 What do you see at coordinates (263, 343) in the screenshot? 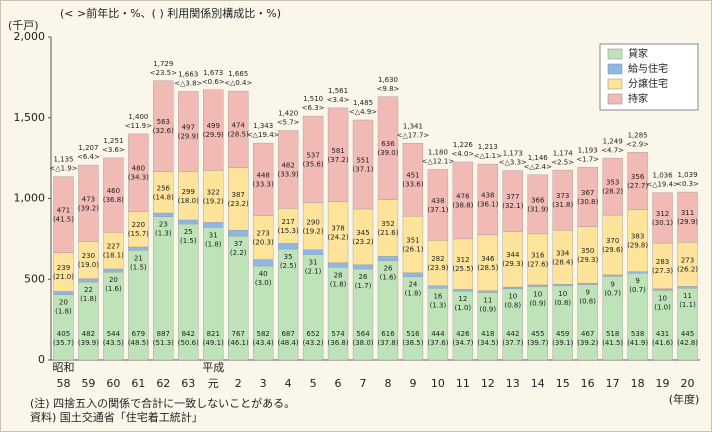
I see `segment-share: (43.4)` at bounding box center [263, 343].